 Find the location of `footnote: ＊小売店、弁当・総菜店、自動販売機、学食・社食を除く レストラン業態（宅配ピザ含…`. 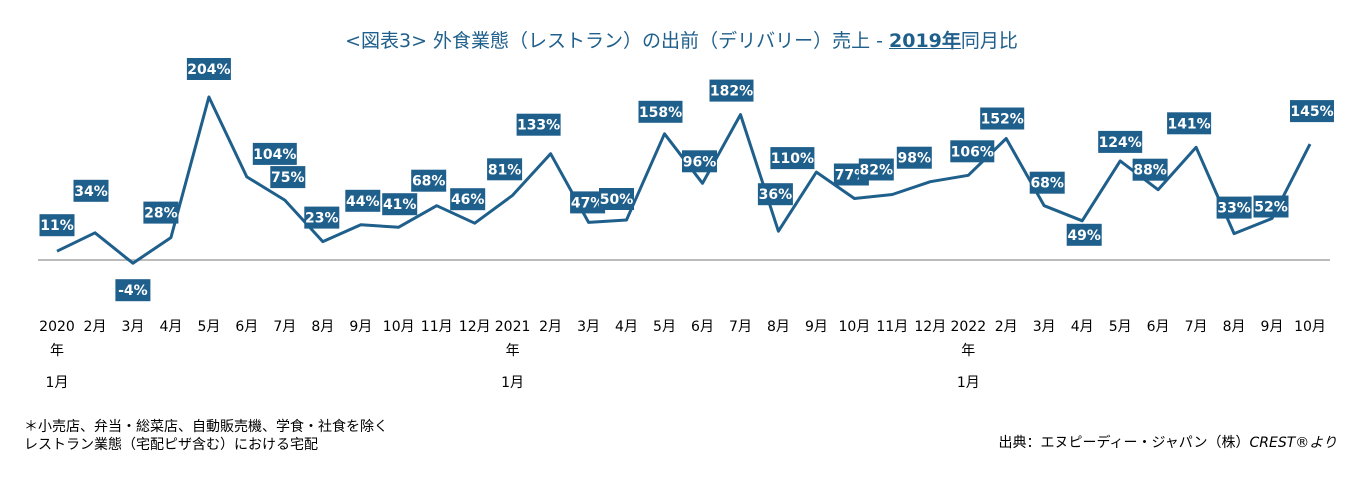

footnote: ＊小売店、弁当・総菜店、自動販売機、学食・社食を除く レストラン業態（宅配ピザ含… is located at coordinates (206, 436).